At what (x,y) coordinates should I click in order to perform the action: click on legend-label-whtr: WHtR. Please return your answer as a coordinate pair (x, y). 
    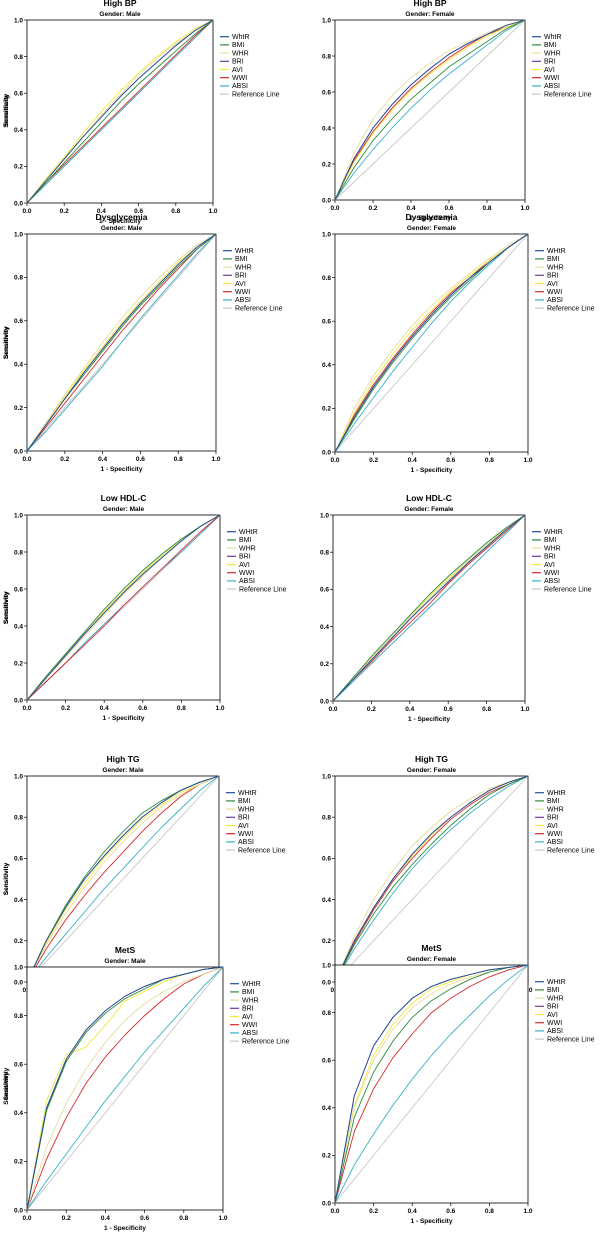
    Looking at the image, I should click on (556, 251).